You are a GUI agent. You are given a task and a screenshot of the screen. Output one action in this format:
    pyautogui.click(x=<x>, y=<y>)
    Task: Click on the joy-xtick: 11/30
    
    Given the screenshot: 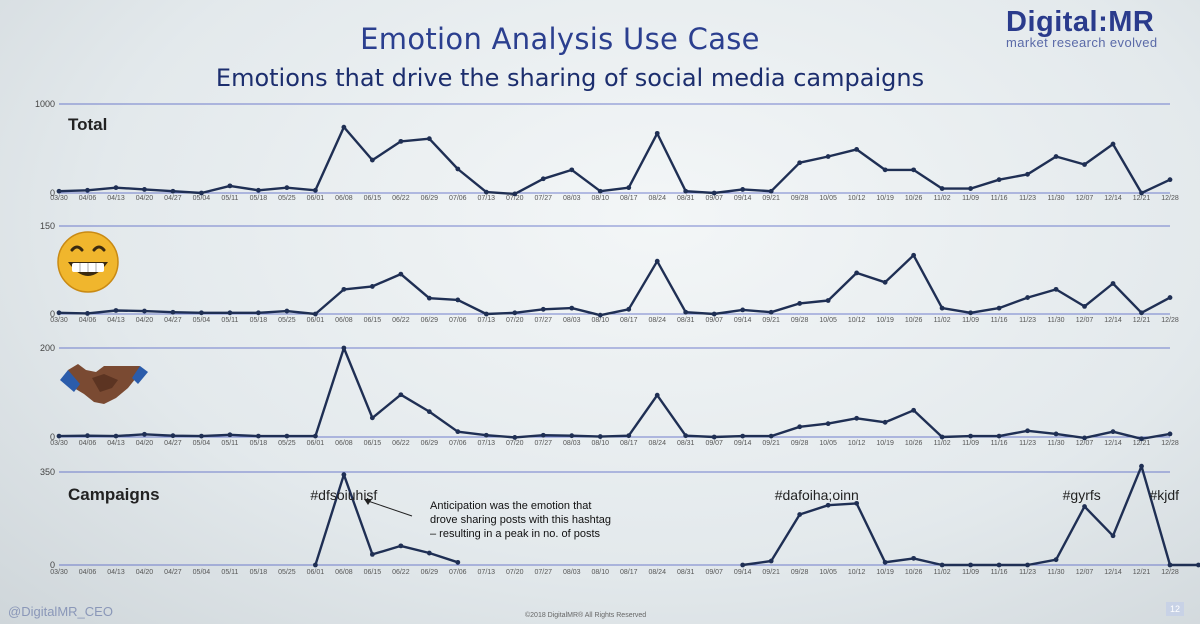 What is the action you would take?
    pyautogui.click(x=1056, y=320)
    